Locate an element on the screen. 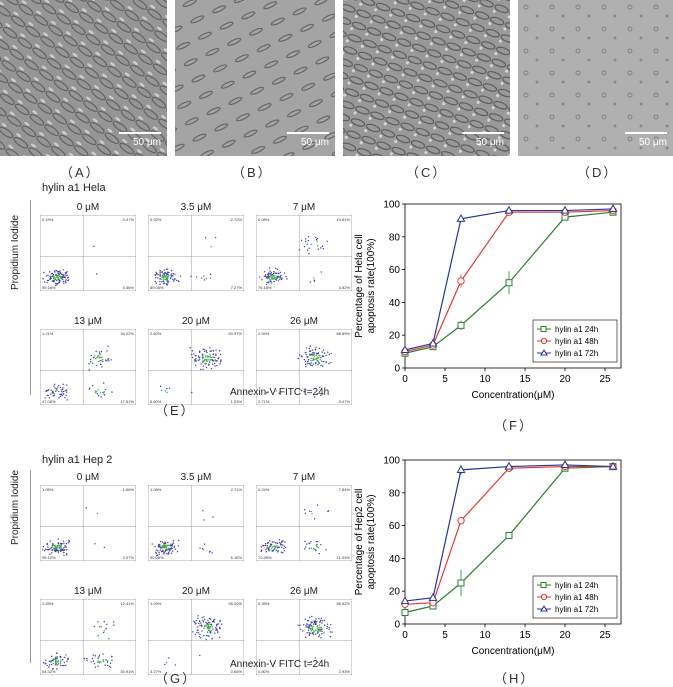  quadrant-lr-percent: 21.03% is located at coordinates (343, 557).